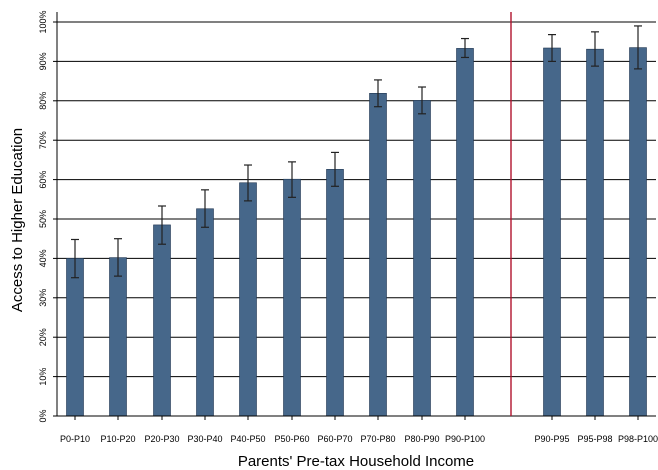  I want to click on y-tick-label: 80%, so click(43, 101).